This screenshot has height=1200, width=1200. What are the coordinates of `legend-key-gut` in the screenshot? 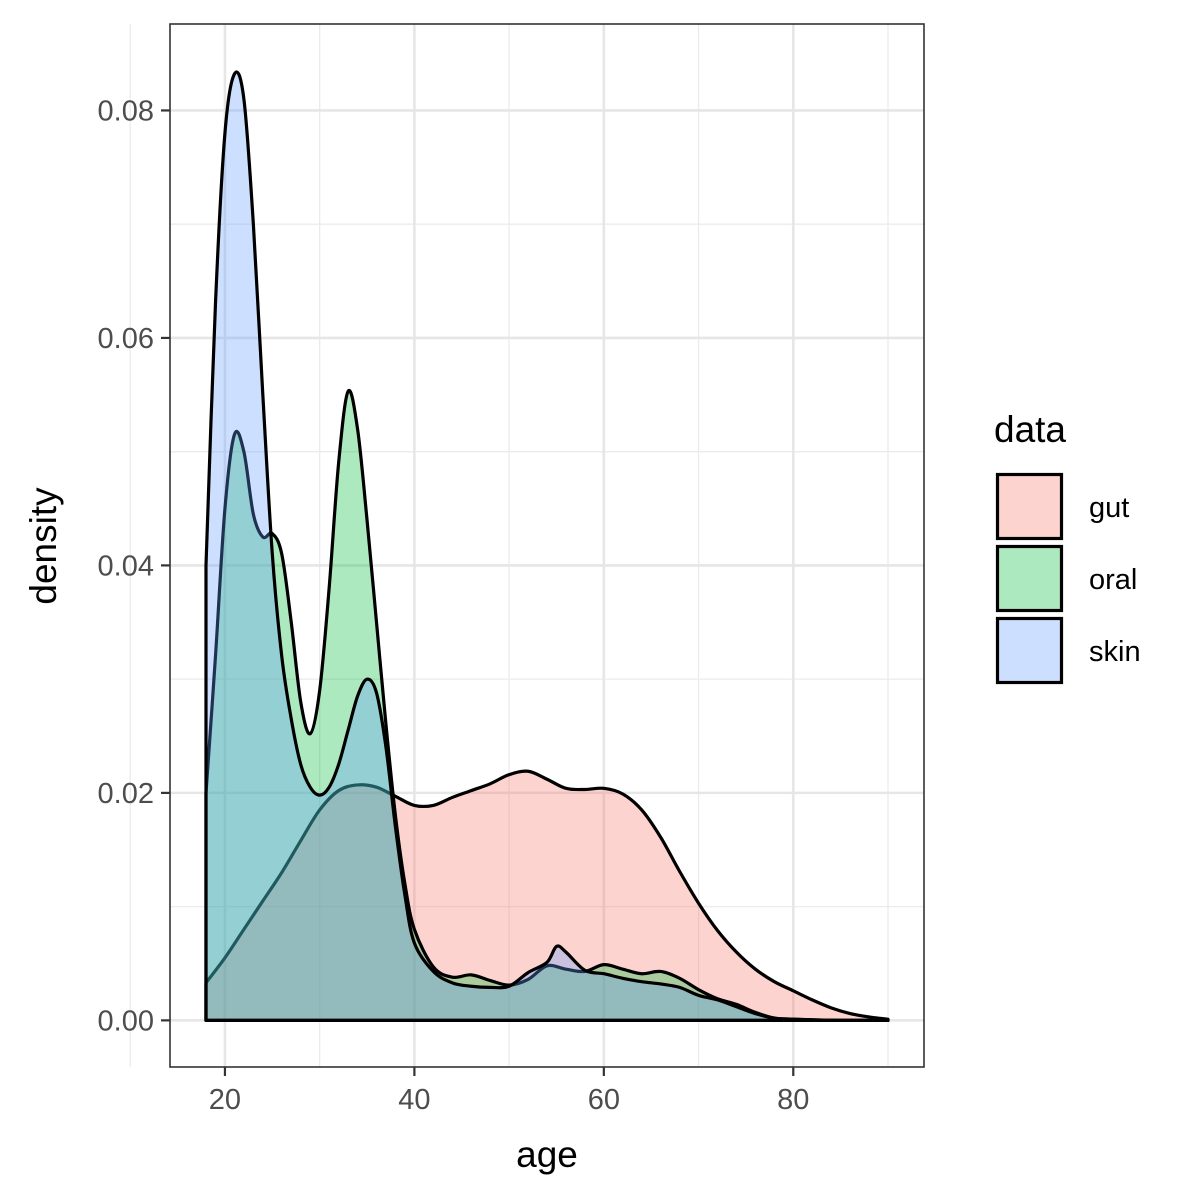 It's located at (1029, 506).